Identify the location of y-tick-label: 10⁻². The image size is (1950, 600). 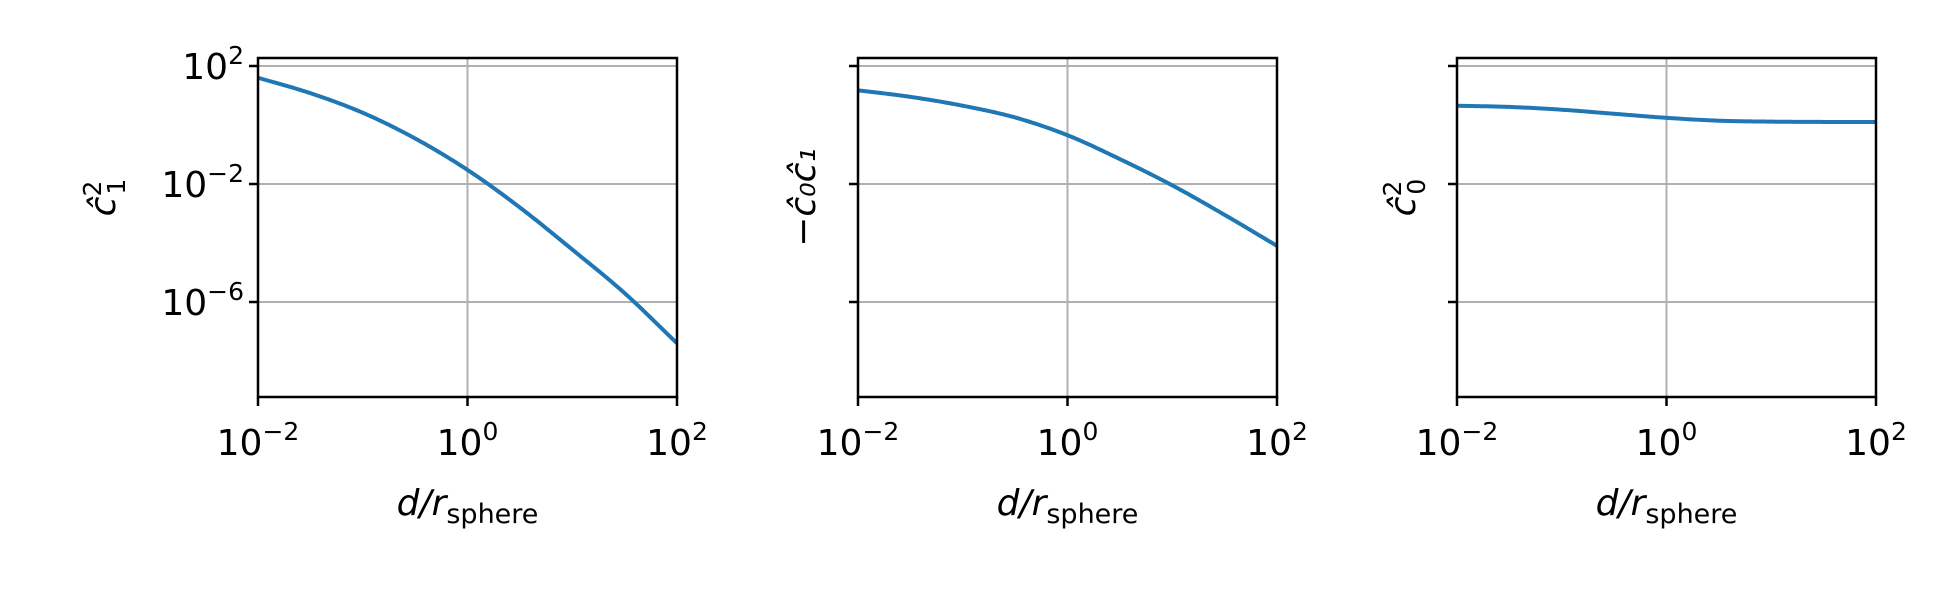
(202, 182).